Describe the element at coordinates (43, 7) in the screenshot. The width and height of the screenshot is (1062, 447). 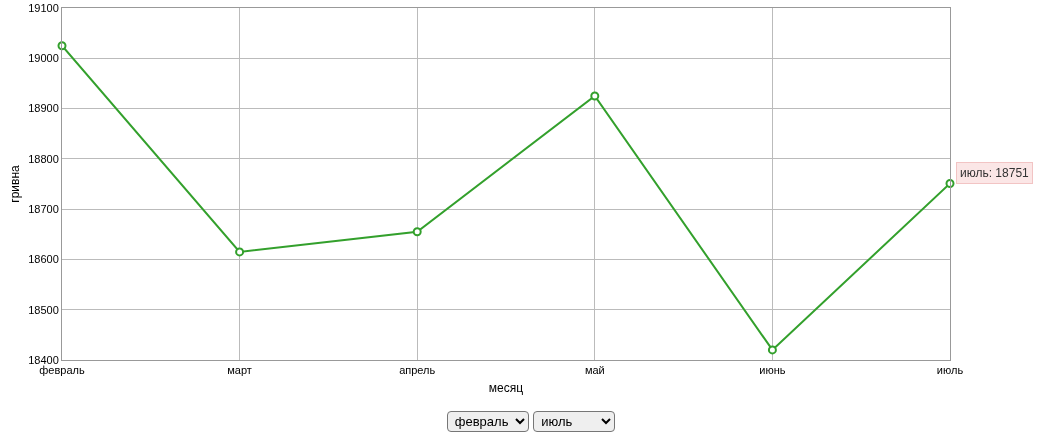
I see `y-tick-label: 19100` at that location.